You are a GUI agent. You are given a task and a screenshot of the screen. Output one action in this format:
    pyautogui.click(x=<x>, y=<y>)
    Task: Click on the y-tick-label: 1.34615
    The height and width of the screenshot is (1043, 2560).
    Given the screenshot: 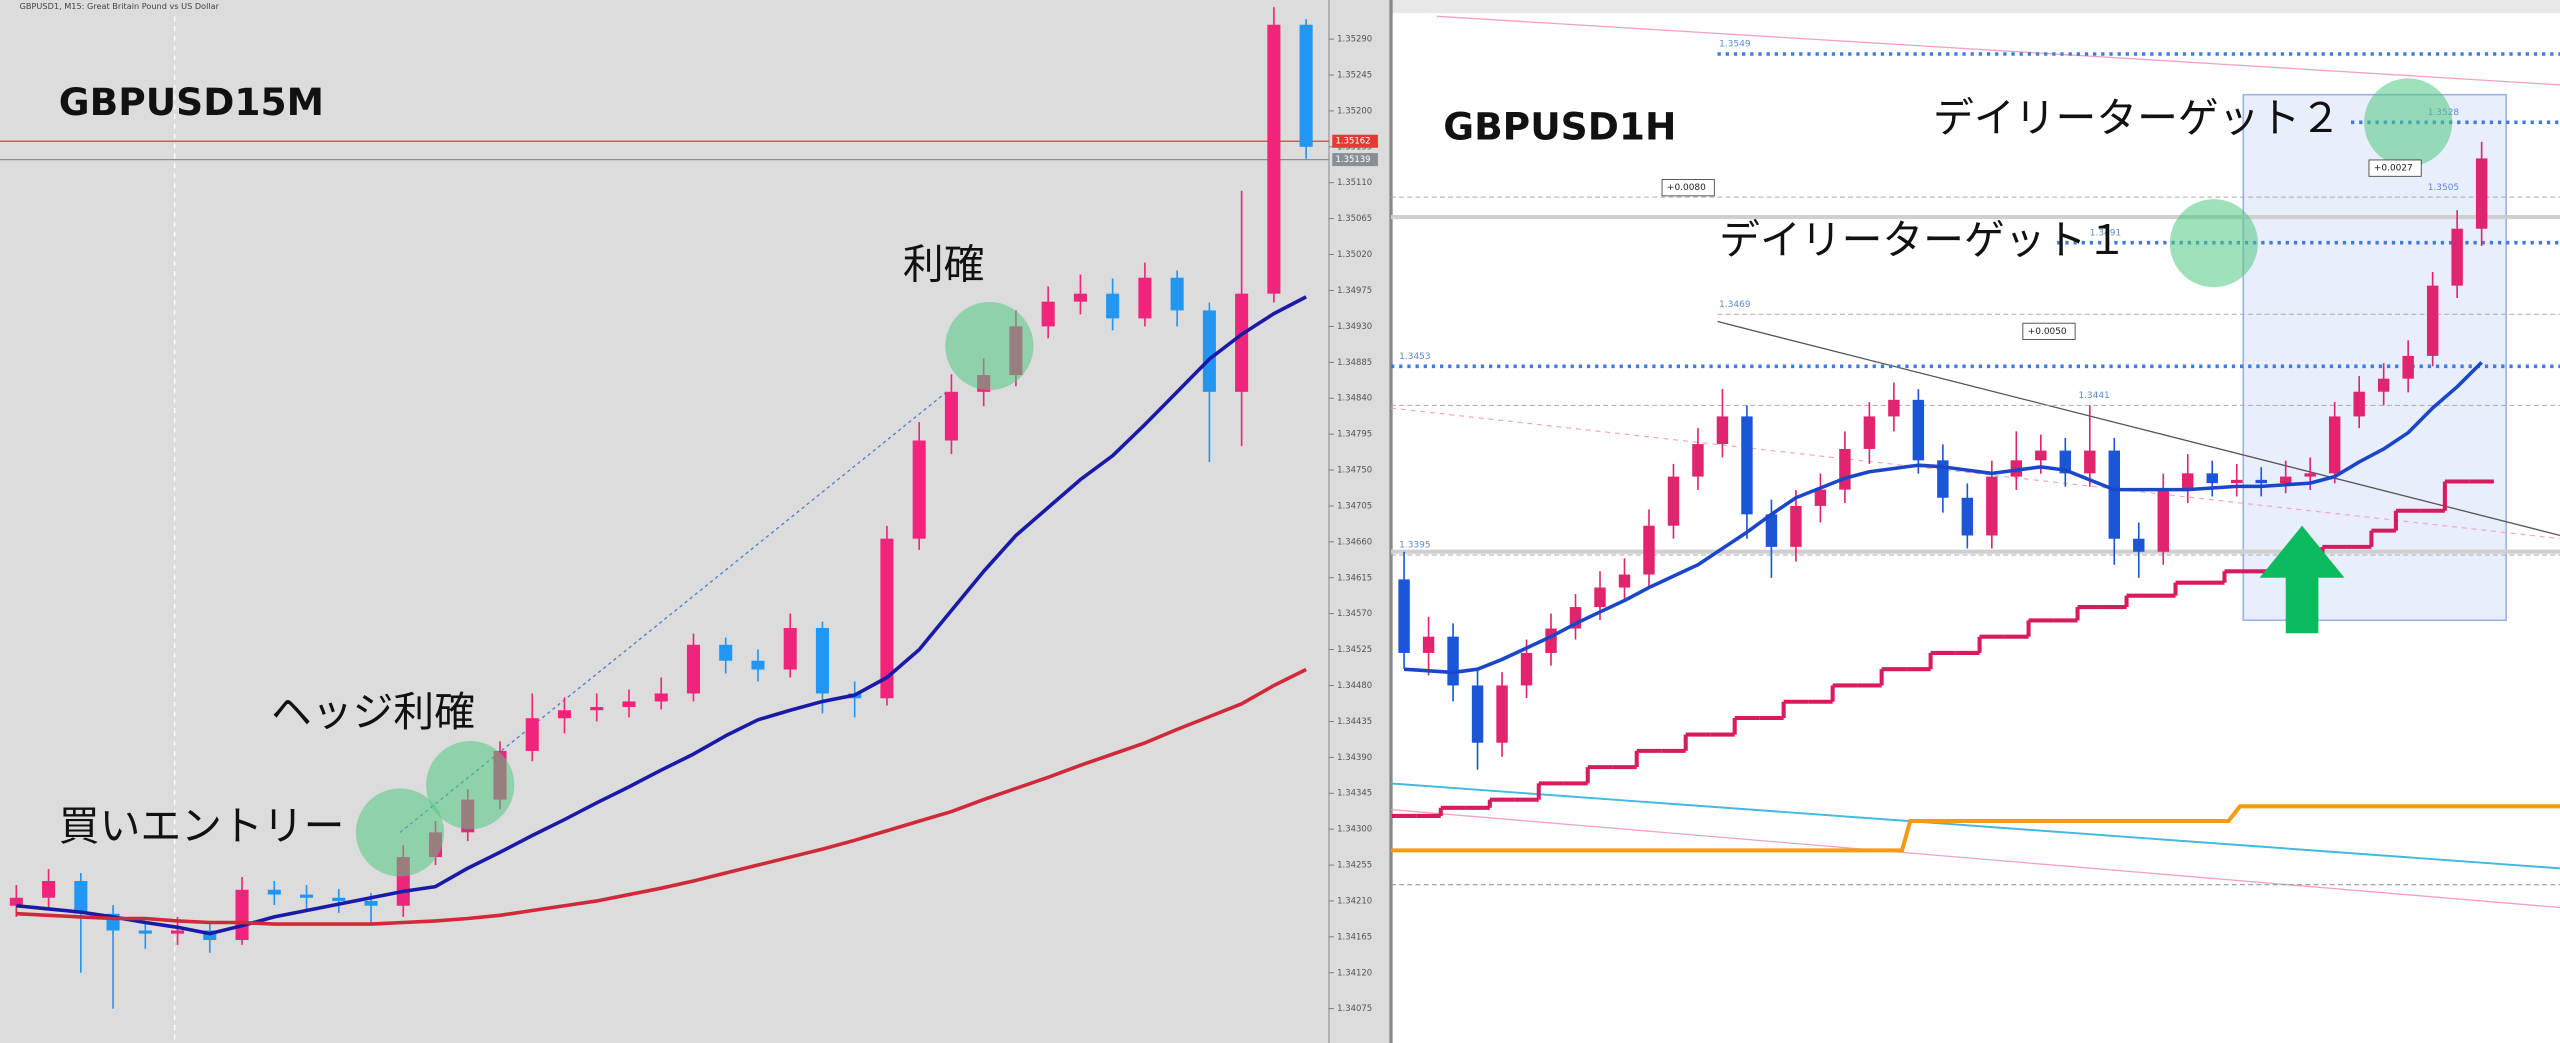 What is the action you would take?
    pyautogui.click(x=1354, y=577)
    